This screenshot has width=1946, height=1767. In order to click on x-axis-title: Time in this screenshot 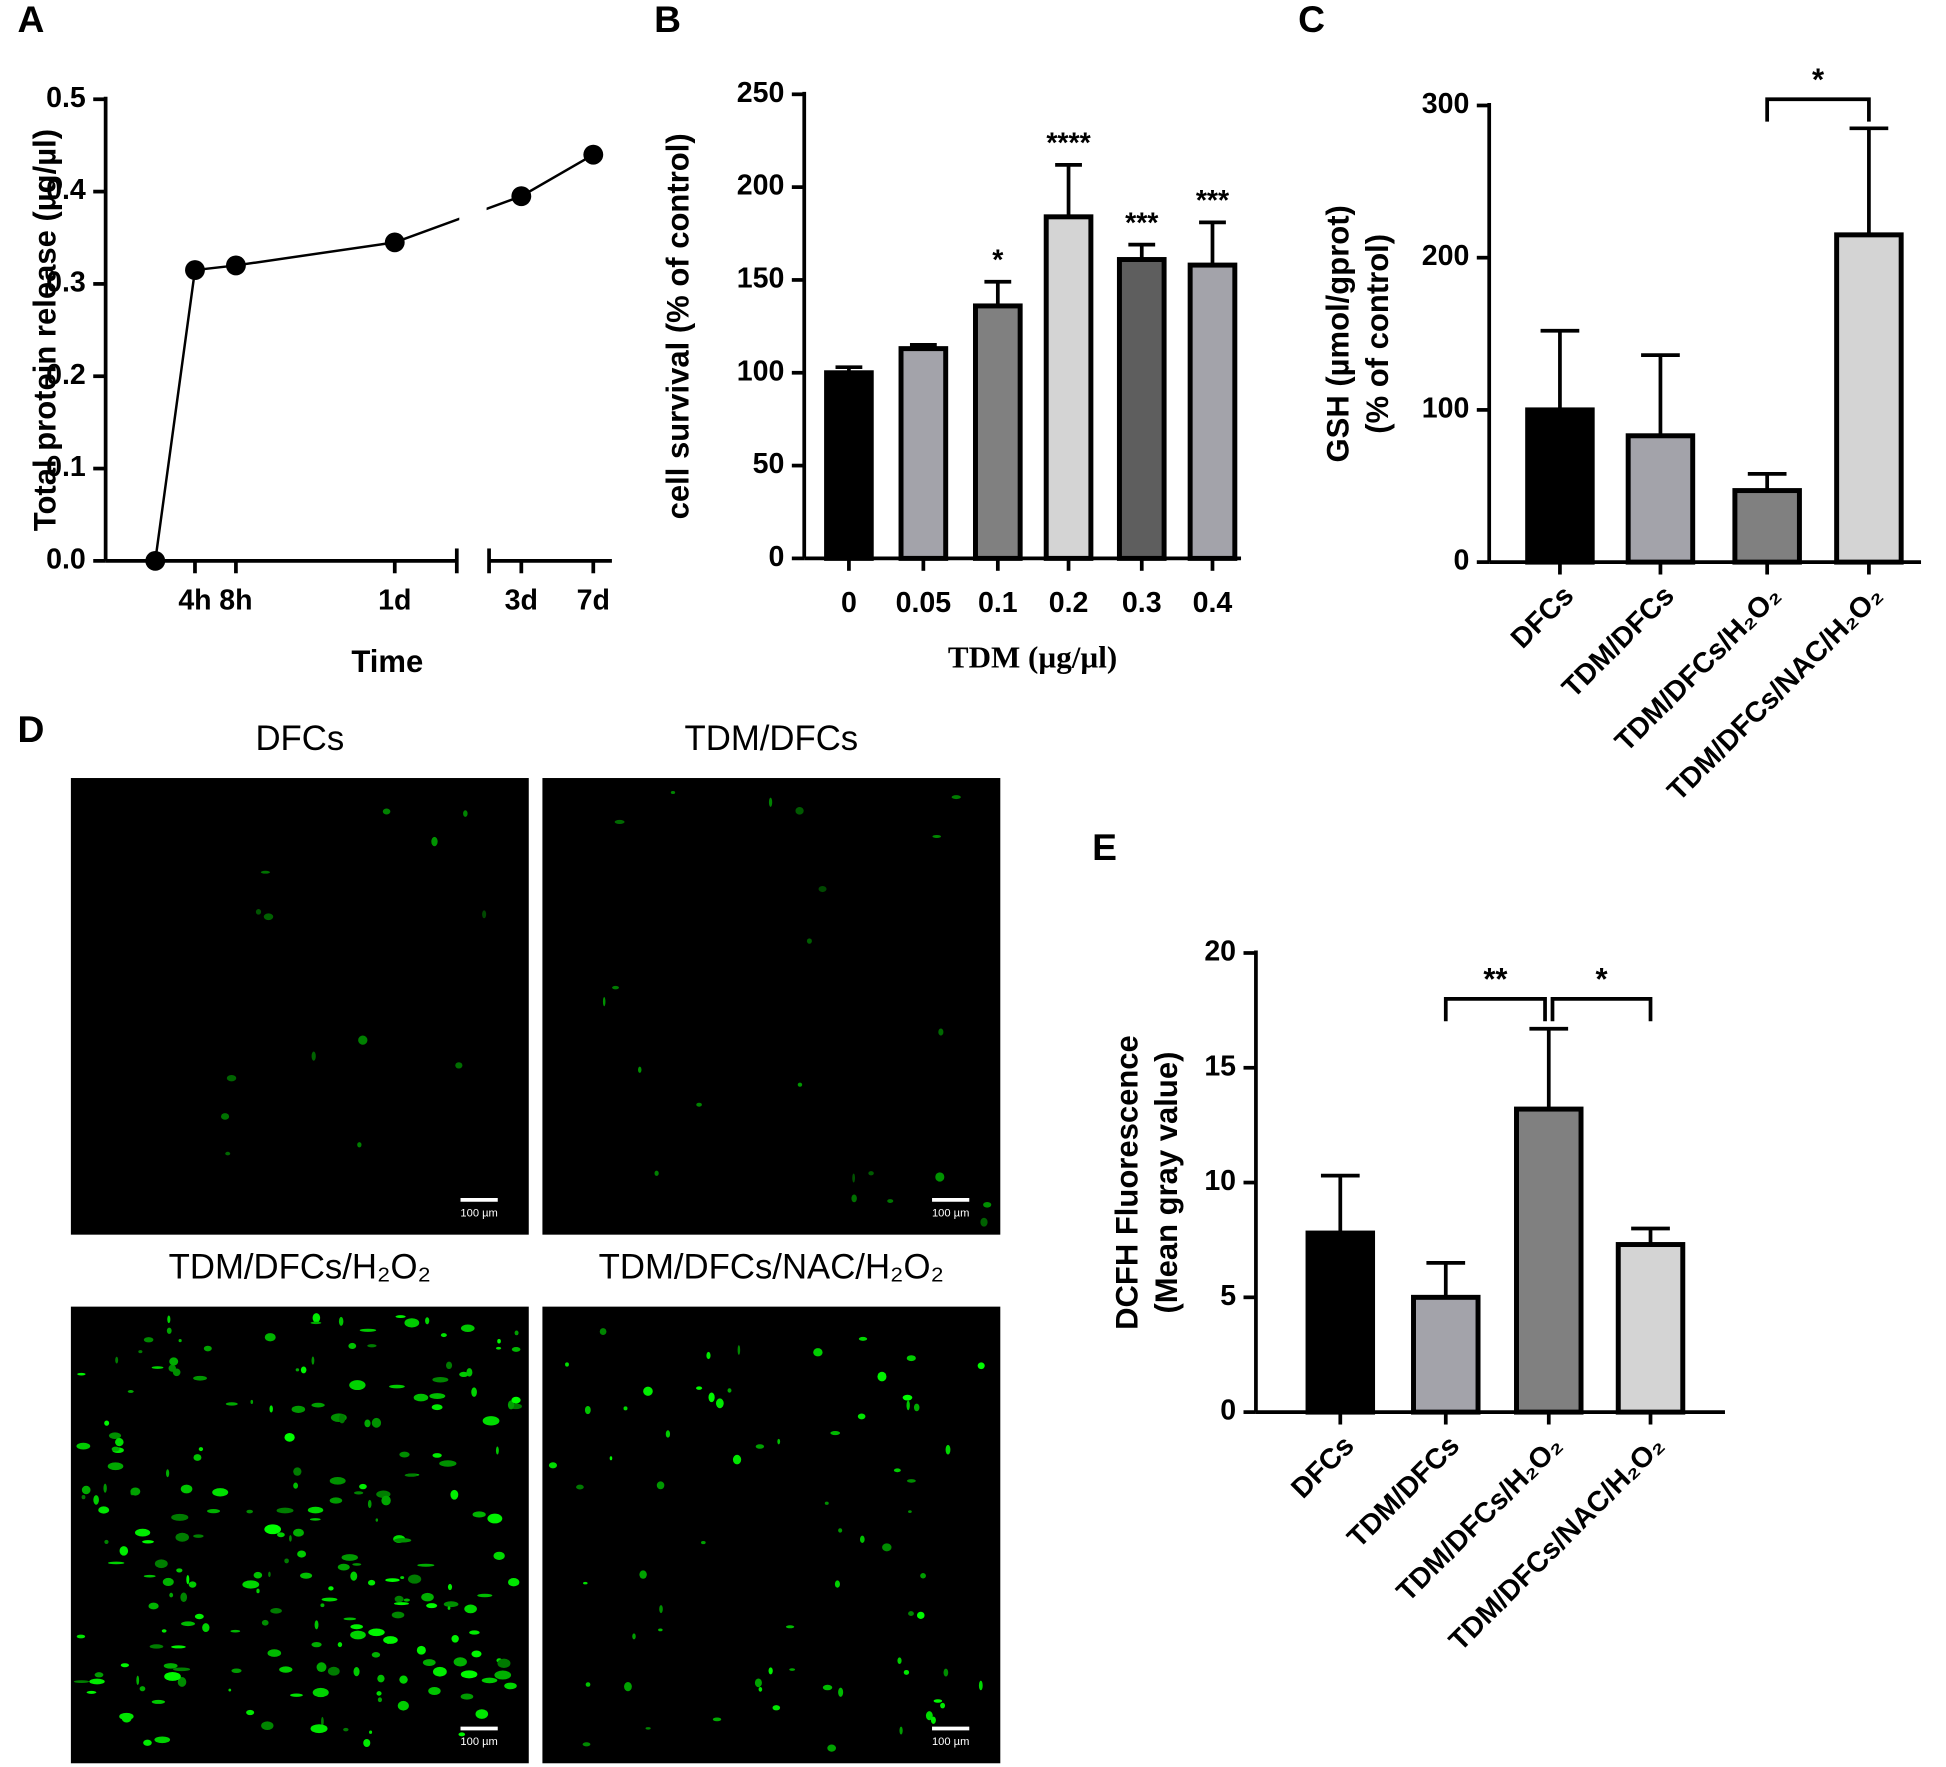, I will do `click(387, 661)`.